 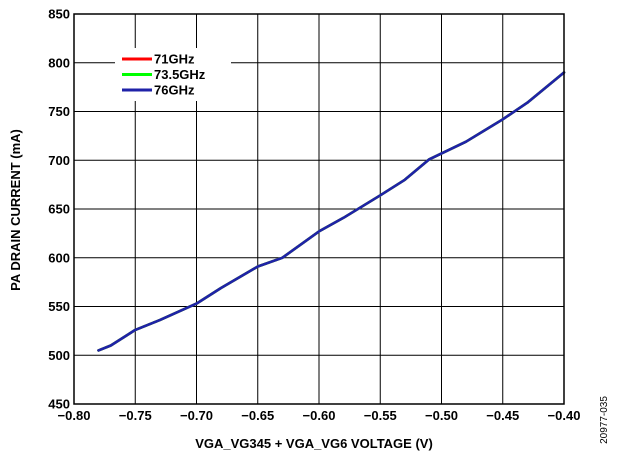 I want to click on y-tick-label: 800, so click(x=59, y=62).